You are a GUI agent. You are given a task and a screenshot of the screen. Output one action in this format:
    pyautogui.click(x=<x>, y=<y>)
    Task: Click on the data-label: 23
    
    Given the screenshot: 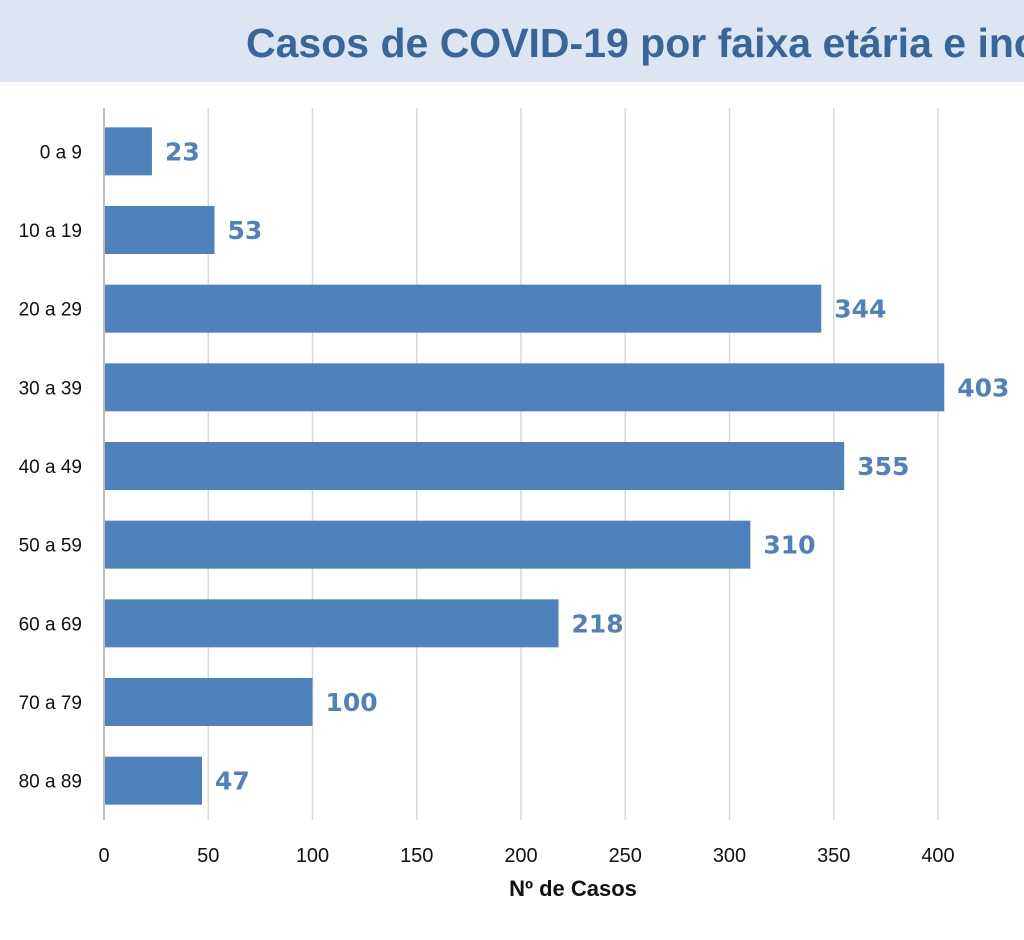 What is the action you would take?
    pyautogui.click(x=182, y=151)
    